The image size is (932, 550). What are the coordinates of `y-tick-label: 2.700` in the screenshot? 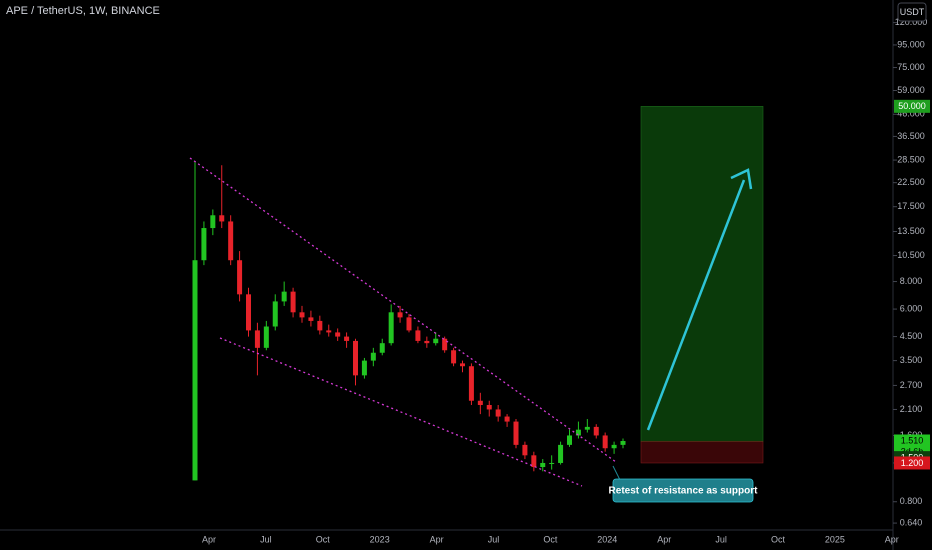 It's located at (911, 385).